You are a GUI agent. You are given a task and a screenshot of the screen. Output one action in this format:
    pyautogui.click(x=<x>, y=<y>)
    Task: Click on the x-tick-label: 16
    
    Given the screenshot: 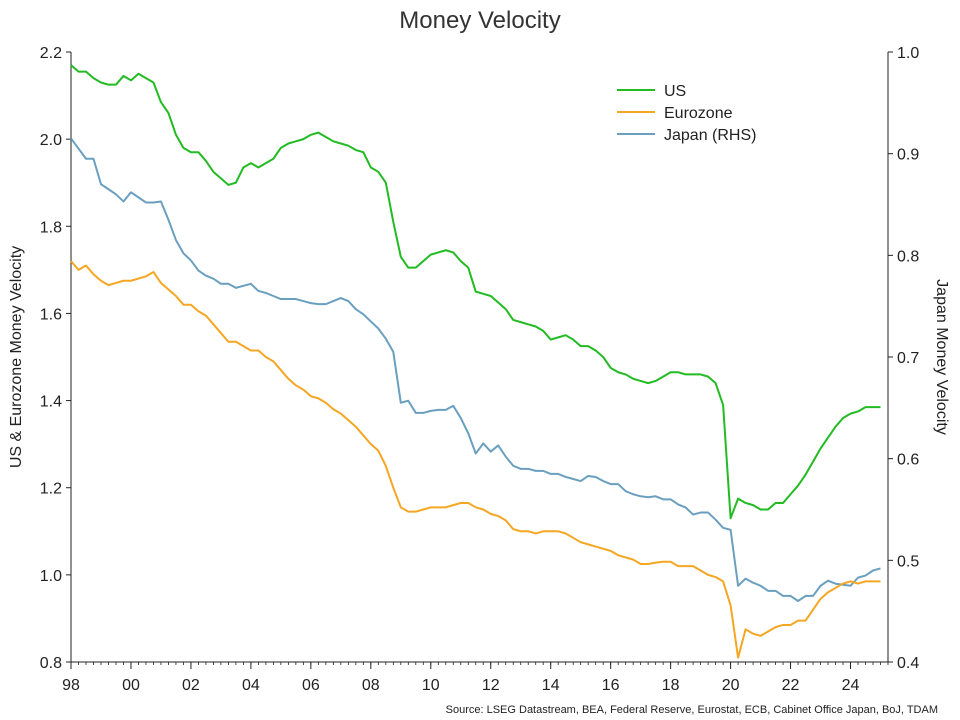 What is the action you would take?
    pyautogui.click(x=611, y=685)
    